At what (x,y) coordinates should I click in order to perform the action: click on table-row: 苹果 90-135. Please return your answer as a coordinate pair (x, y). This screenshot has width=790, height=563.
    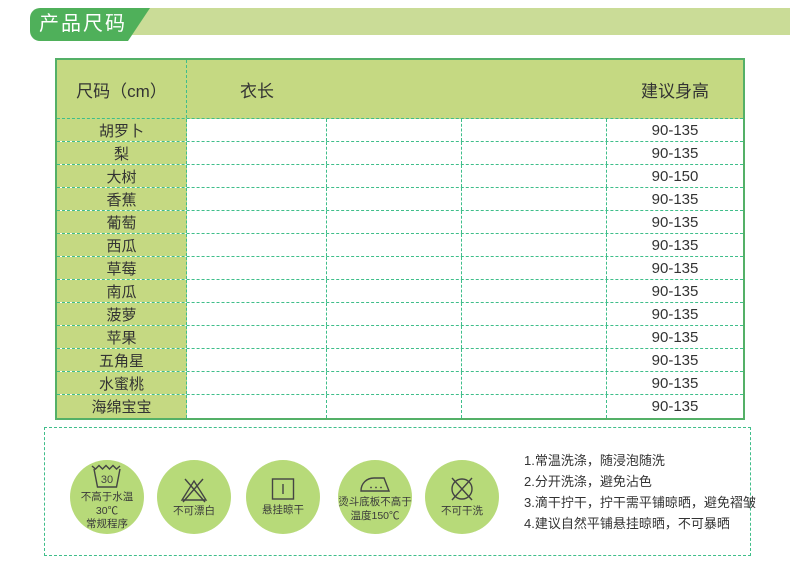
    Looking at the image, I should click on (400, 337).